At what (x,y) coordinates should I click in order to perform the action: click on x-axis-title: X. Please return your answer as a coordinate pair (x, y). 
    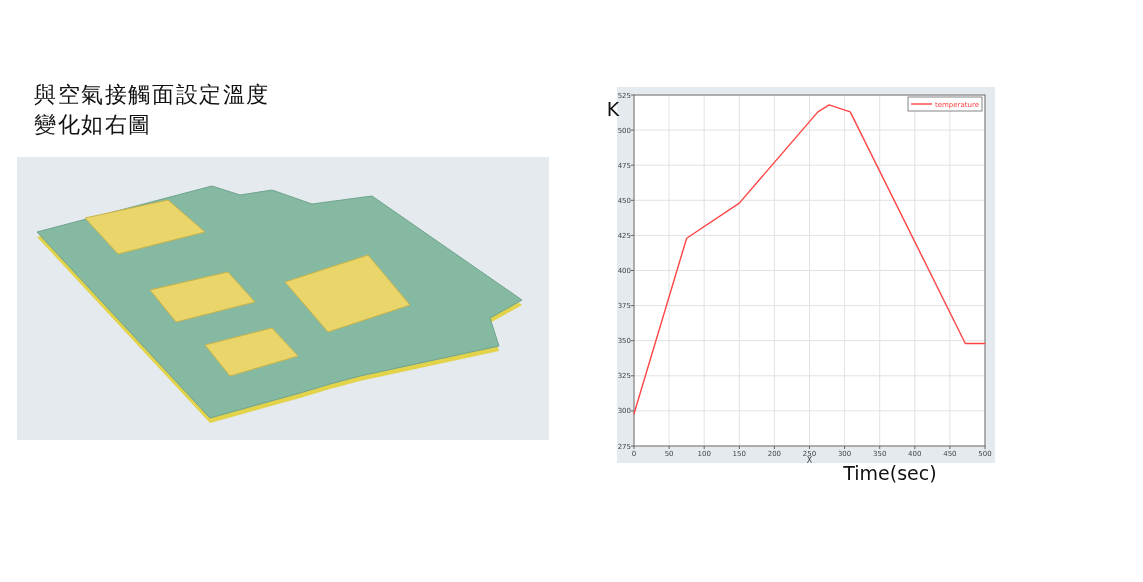
    Looking at the image, I should click on (809, 460).